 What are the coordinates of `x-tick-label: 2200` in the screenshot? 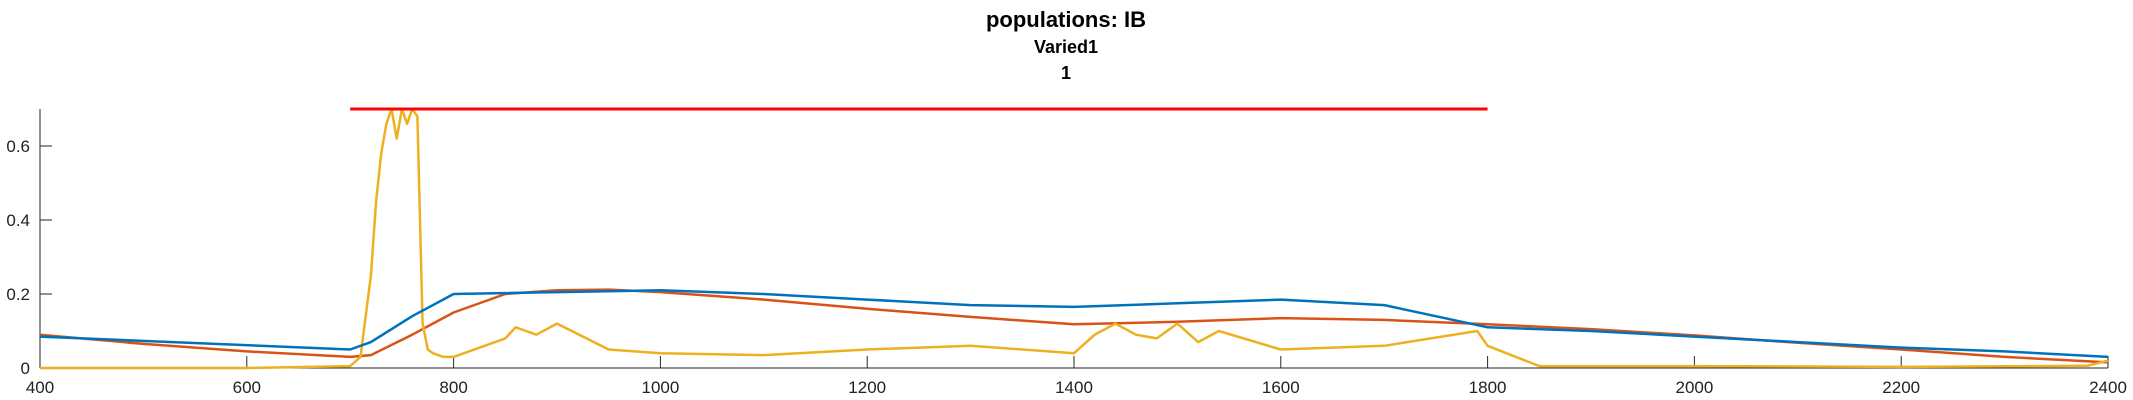 It's located at (1901, 387).